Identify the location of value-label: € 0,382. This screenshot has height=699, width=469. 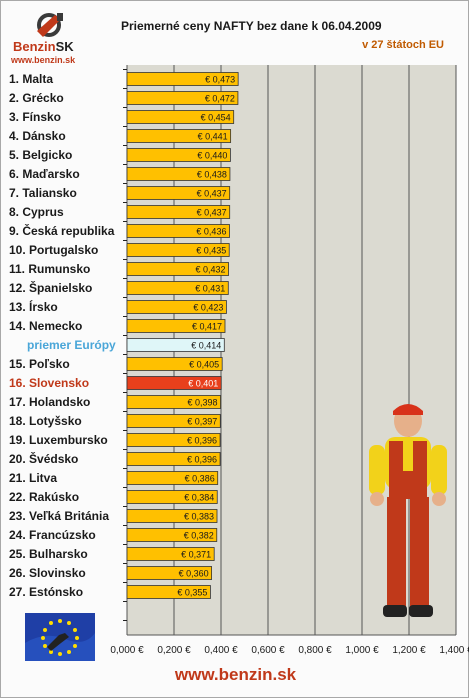
(199, 536).